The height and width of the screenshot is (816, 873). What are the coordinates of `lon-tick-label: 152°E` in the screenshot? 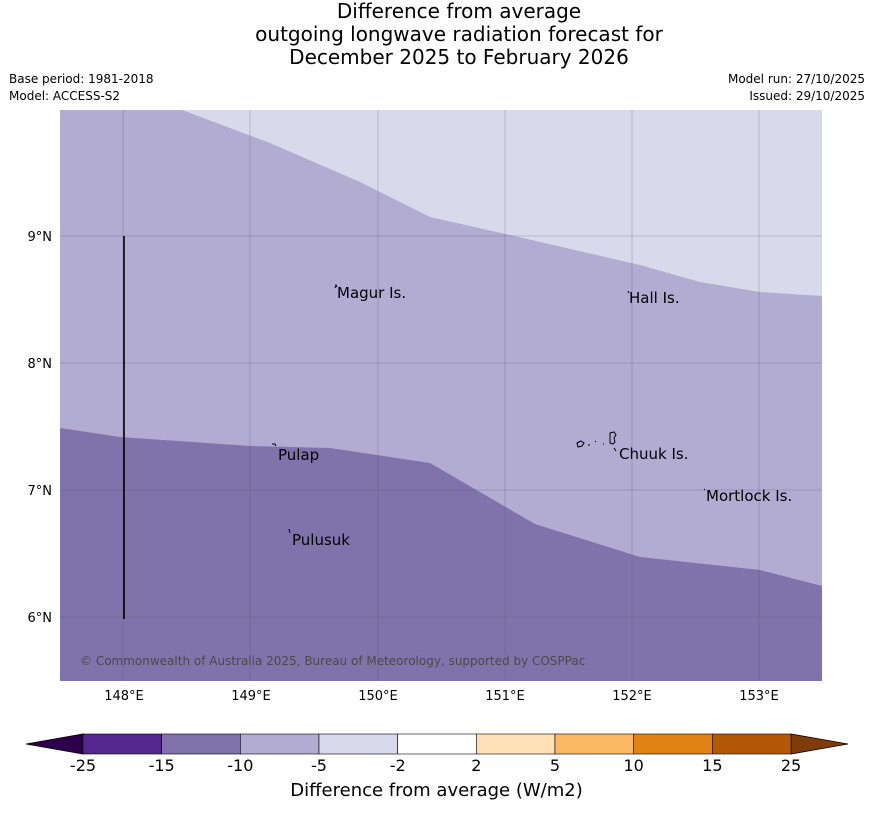 It's located at (632, 696).